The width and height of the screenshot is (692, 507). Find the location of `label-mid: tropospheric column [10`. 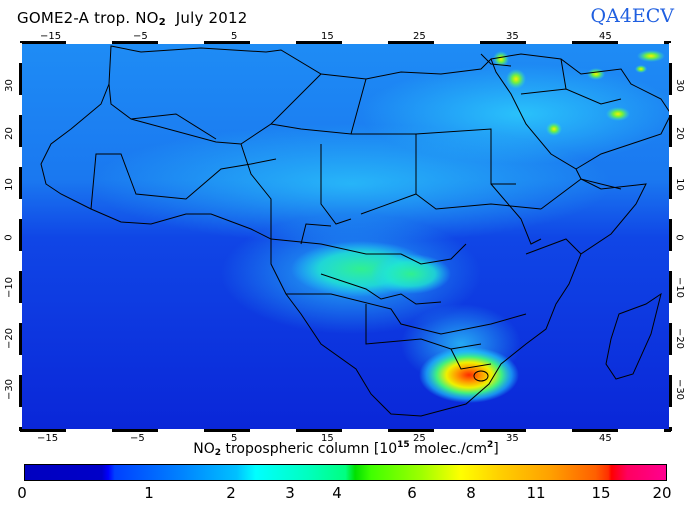

label-mid: tropospheric column [10 is located at coordinates (309, 449).